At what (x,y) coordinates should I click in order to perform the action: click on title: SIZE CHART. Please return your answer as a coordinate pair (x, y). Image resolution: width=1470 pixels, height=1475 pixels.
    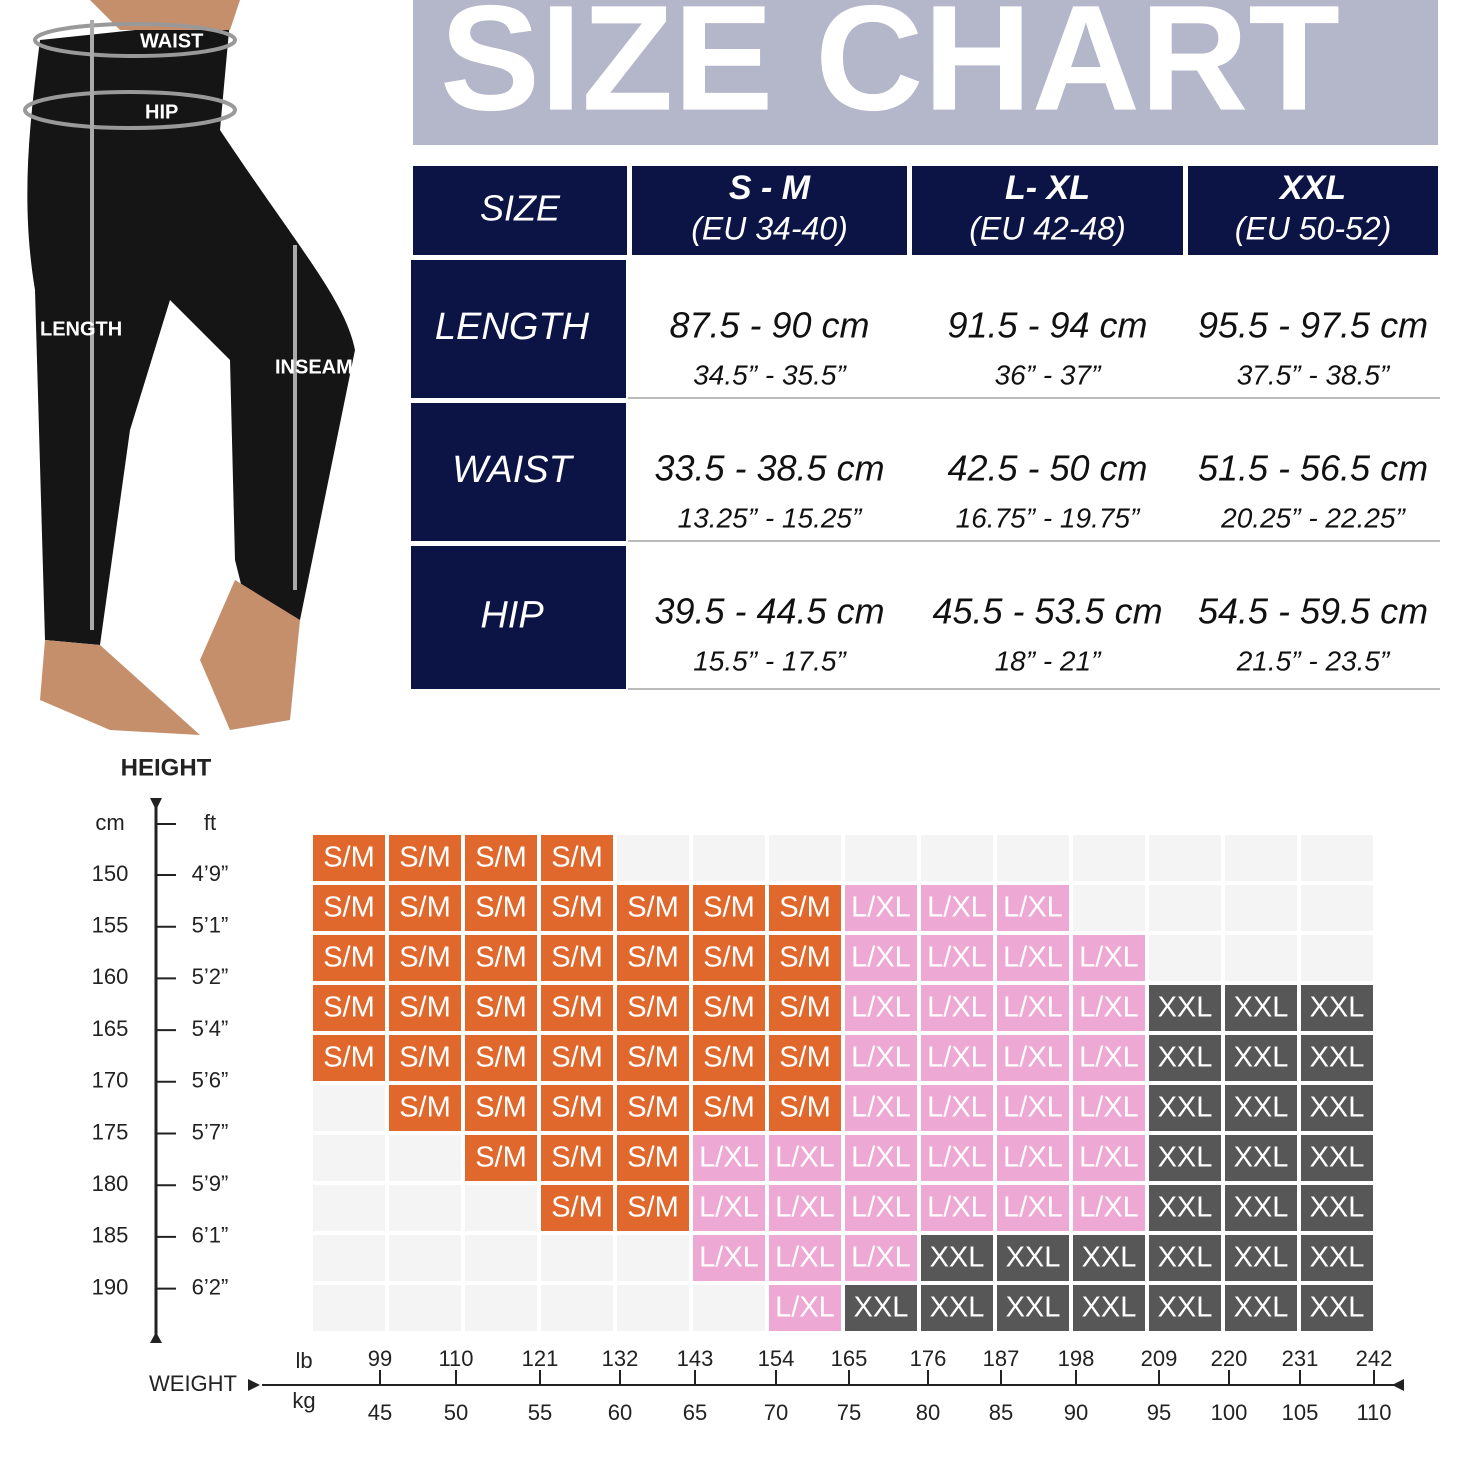
    Looking at the image, I should click on (890, 71).